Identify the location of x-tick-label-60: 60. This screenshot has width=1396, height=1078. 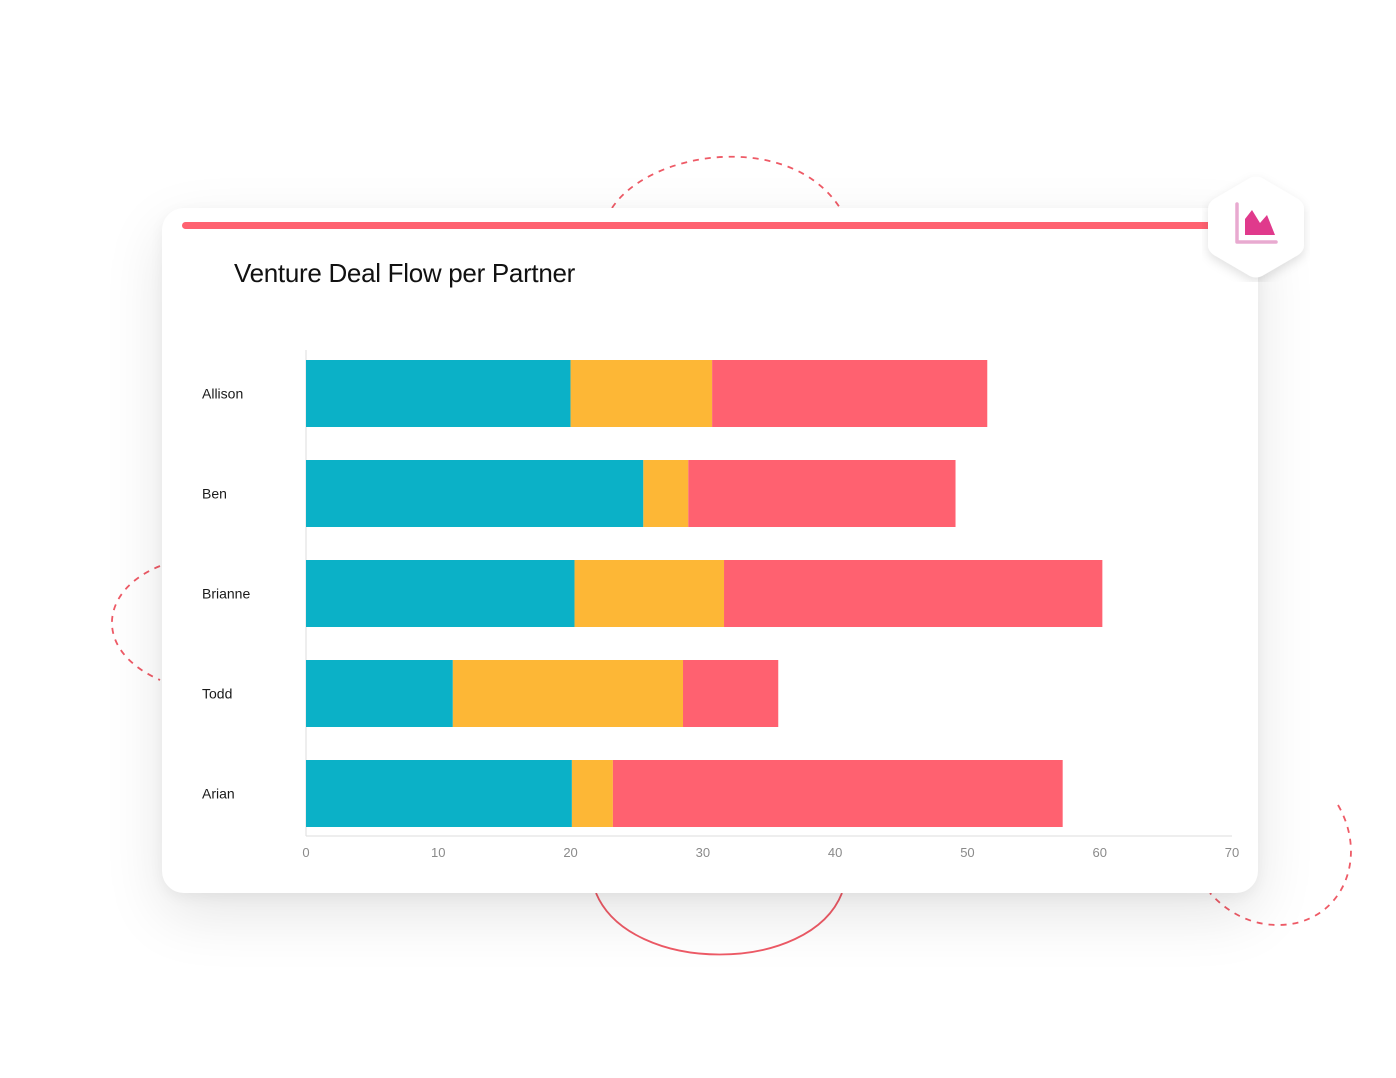
(1099, 852).